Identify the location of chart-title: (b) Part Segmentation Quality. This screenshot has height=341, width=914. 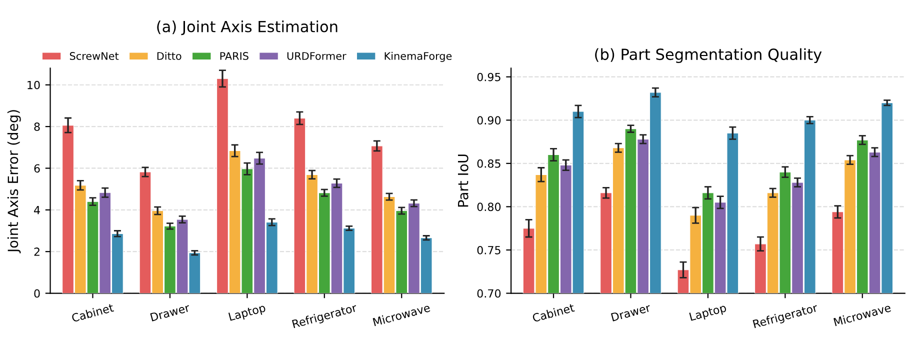
(708, 56).